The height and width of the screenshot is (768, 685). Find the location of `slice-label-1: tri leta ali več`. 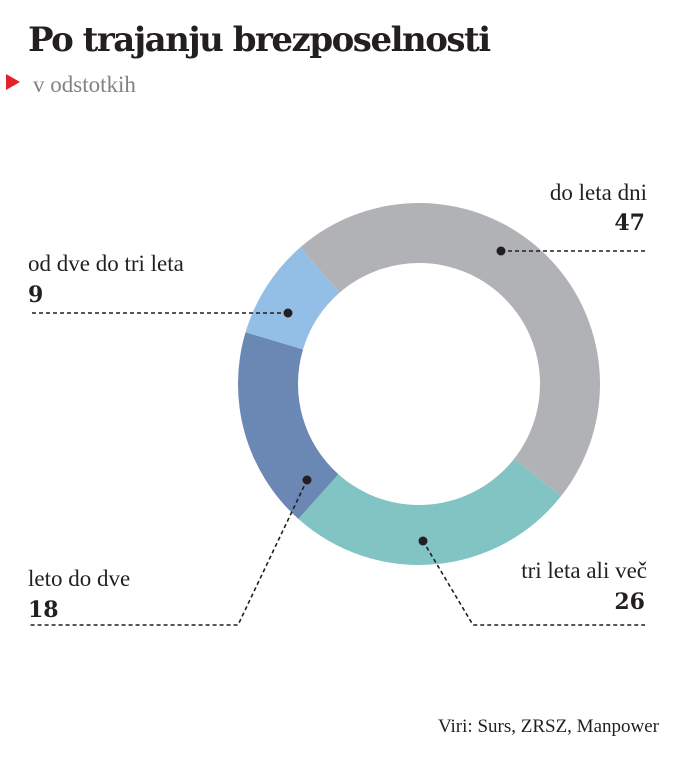

slice-label-1: tri leta ali več is located at coordinates (584, 570).